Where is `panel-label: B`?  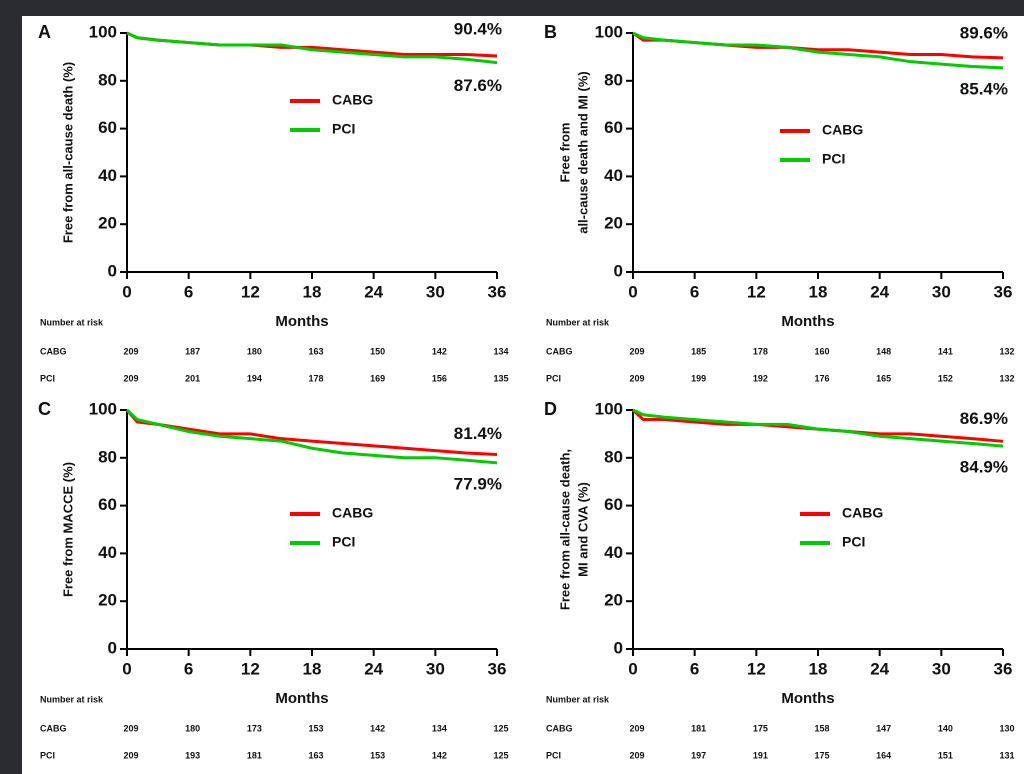 panel-label: B is located at coordinates (550, 32).